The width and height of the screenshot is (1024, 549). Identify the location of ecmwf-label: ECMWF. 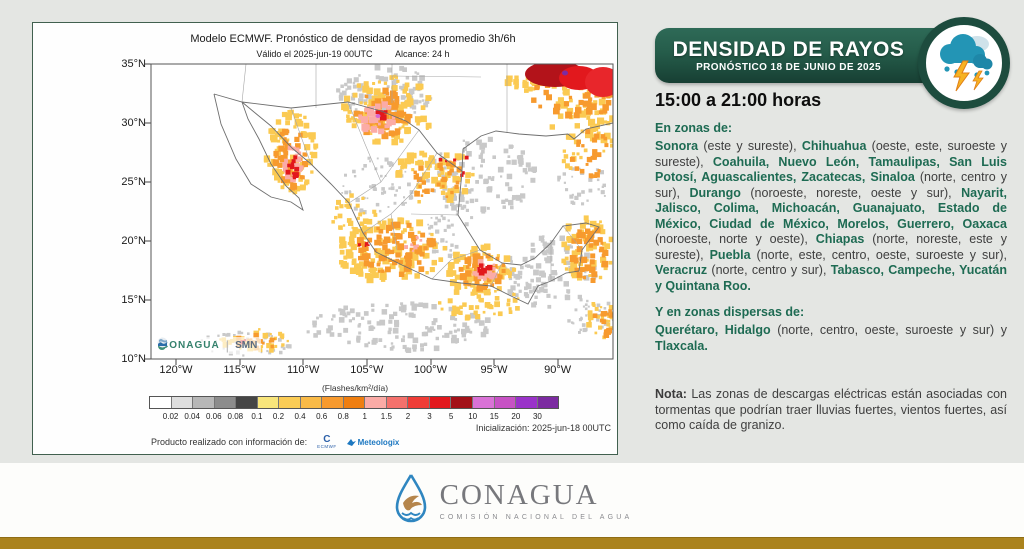
(327, 446).